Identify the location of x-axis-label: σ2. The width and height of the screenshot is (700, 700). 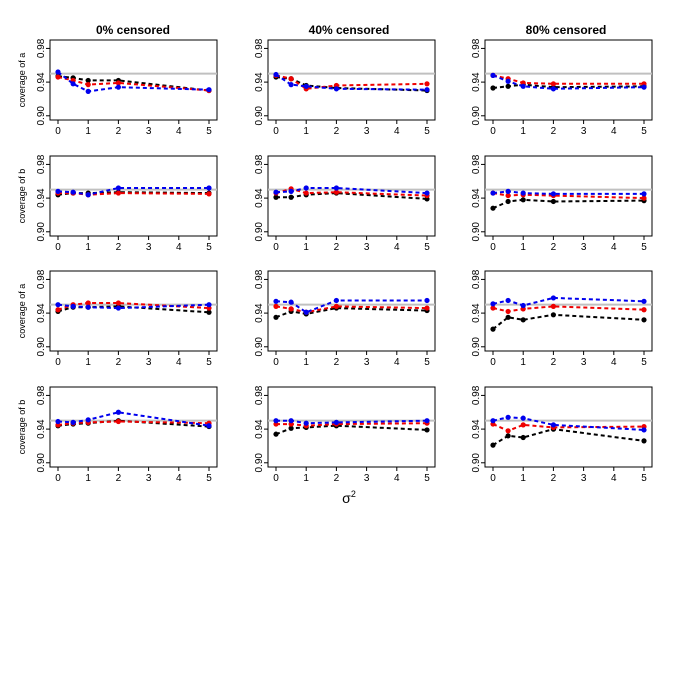
(349, 497).